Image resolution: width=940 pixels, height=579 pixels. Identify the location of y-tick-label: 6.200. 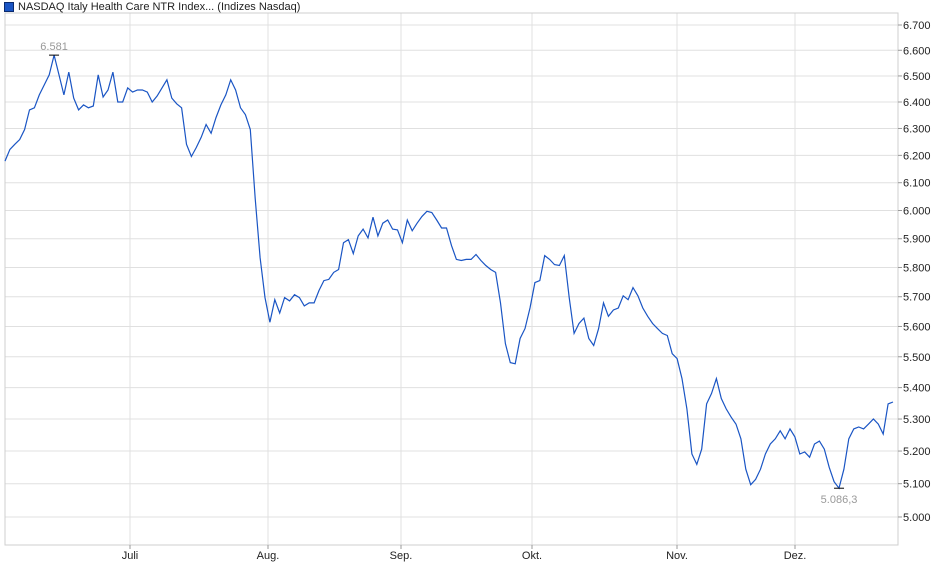
(917, 156).